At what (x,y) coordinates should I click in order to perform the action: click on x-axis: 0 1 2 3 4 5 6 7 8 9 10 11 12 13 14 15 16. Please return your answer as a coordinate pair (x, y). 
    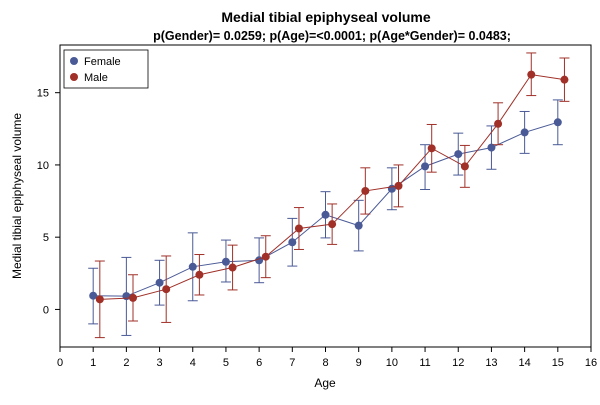
    Looking at the image, I should click on (327, 358).